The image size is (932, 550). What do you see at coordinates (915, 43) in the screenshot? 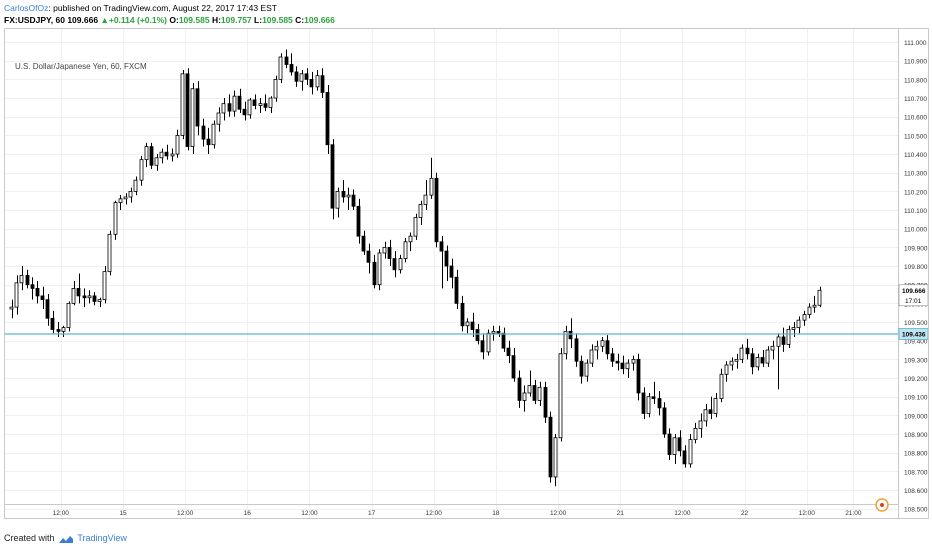
I see `y-tick-label: 111.000` at bounding box center [915, 43].